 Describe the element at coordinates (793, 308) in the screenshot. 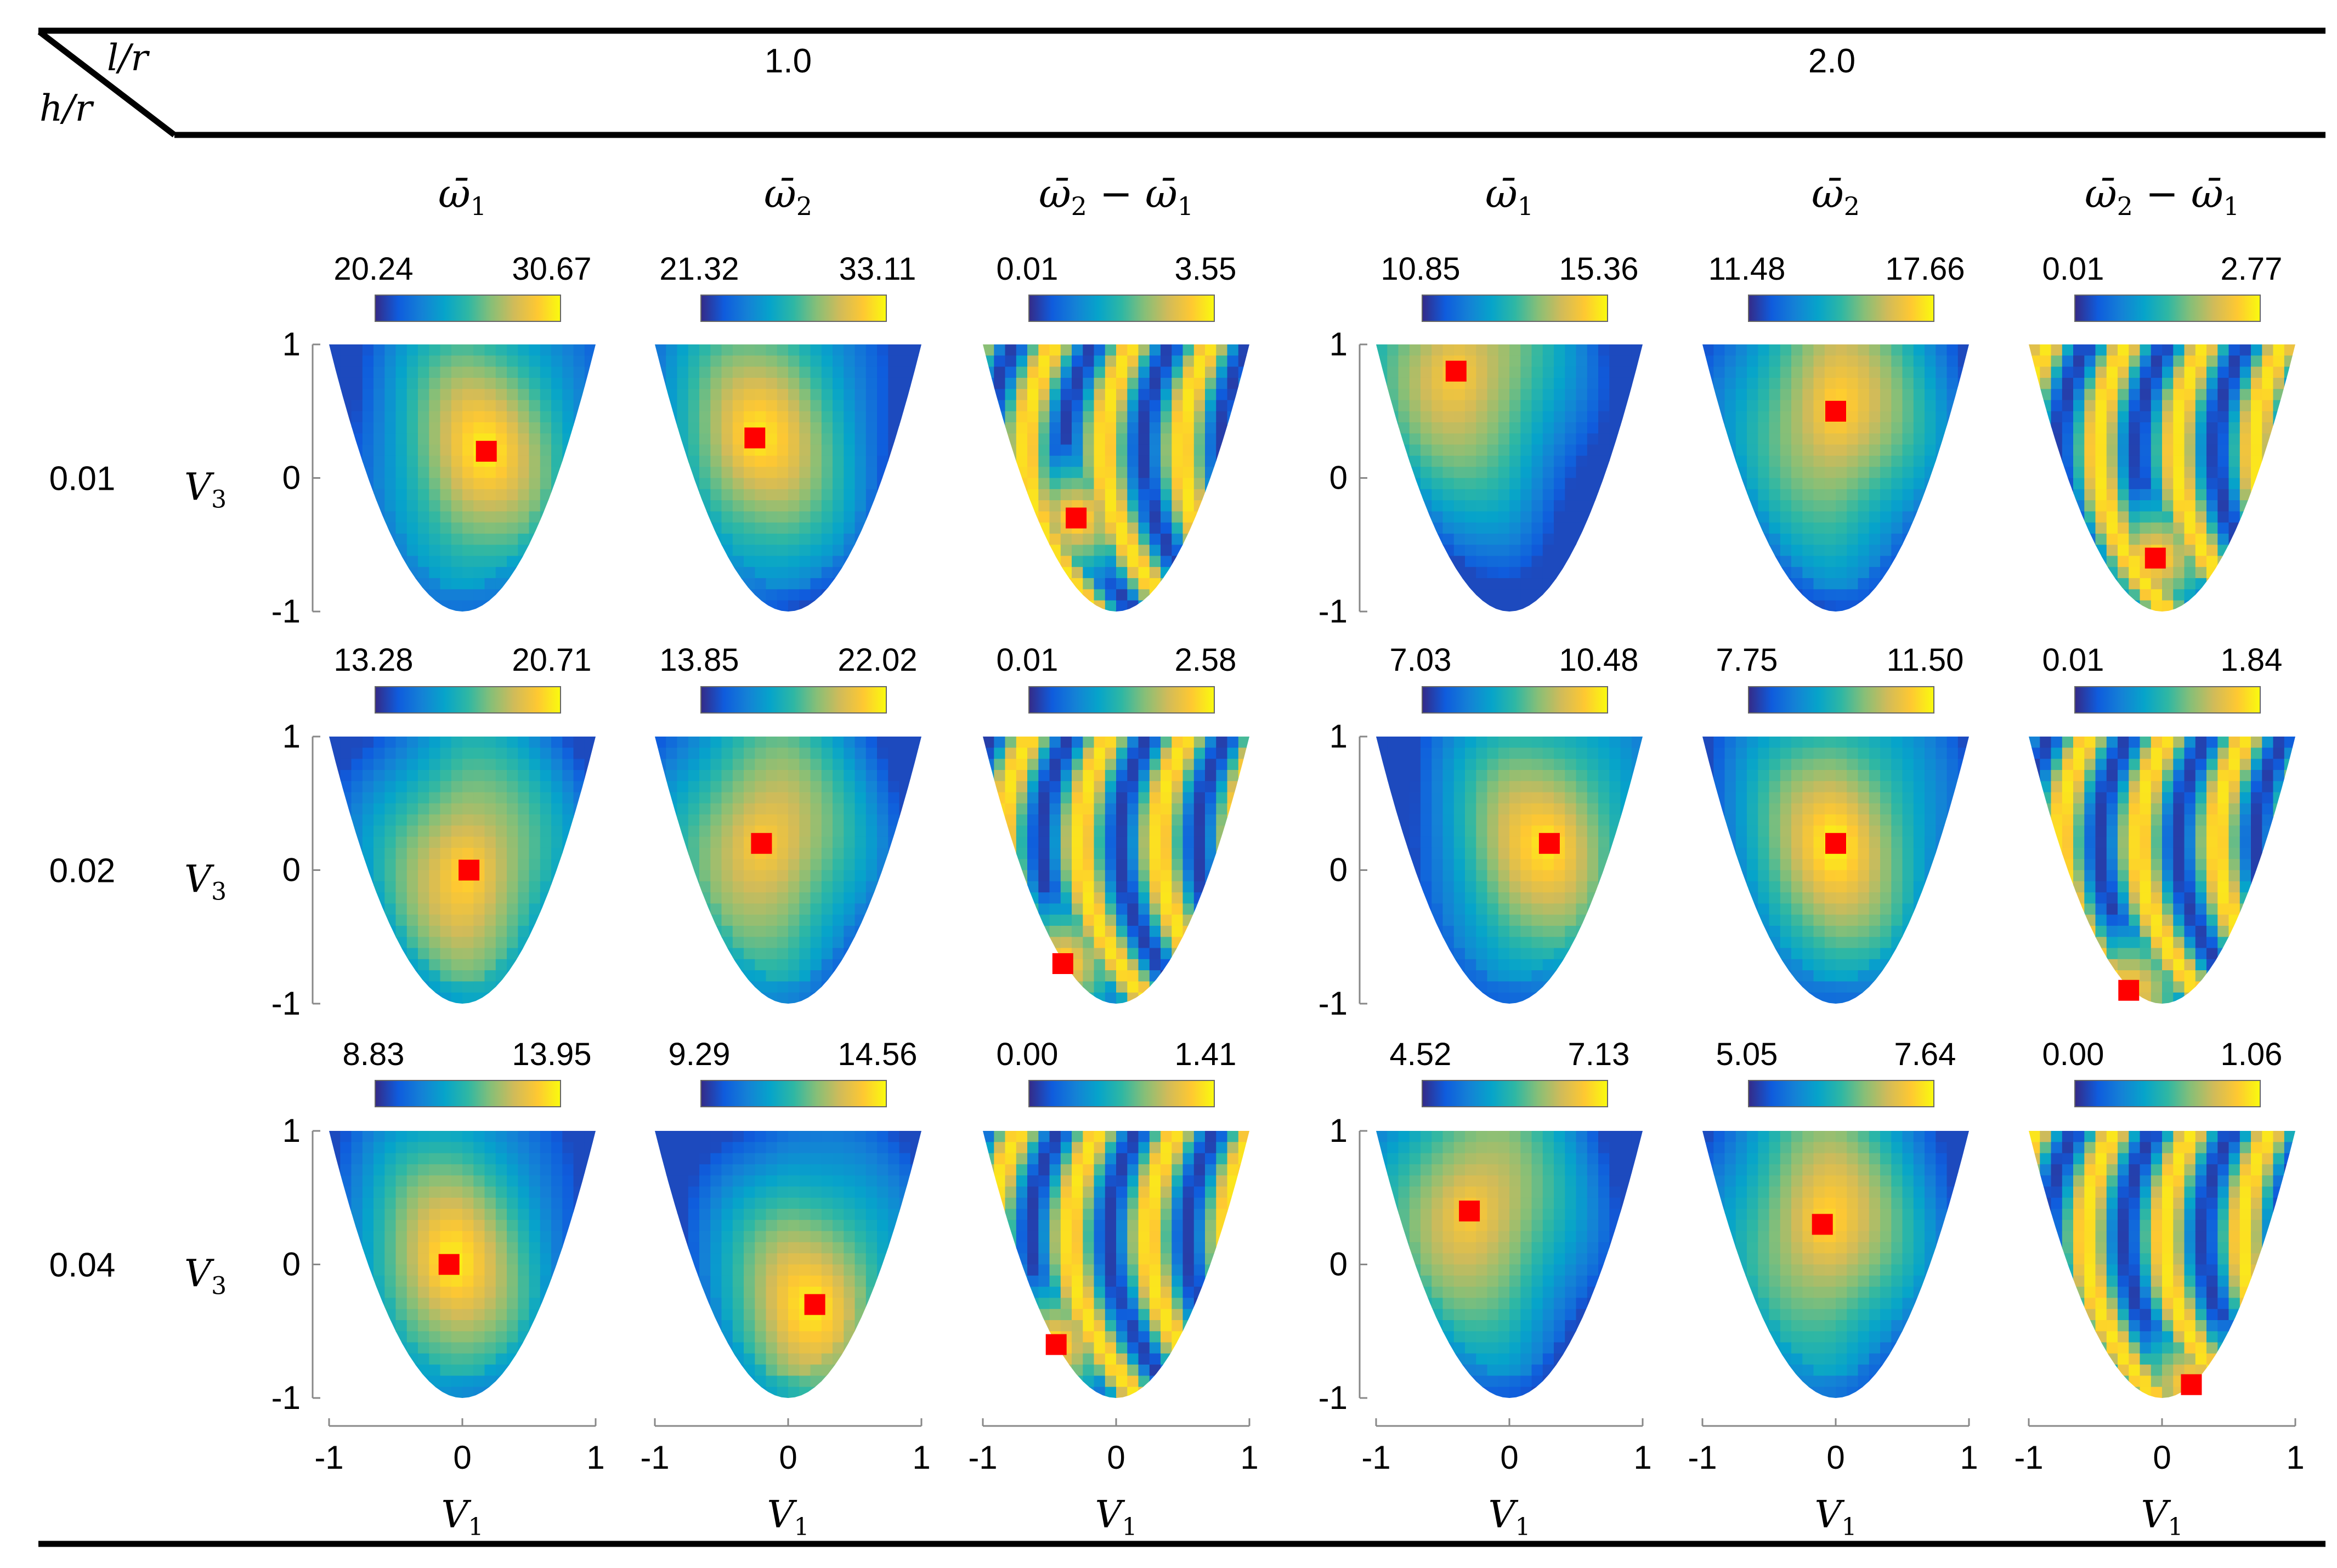

I see `colorbar` at that location.